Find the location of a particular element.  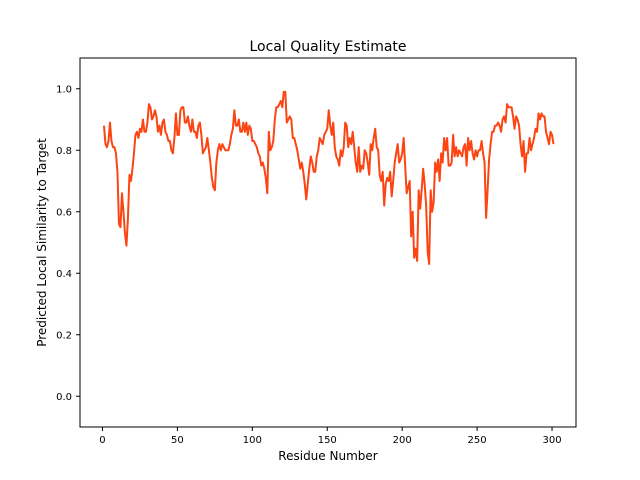

y-axis: 0.0 0.2 0.4 0.6 0.8 1.0 is located at coordinates (68, 243).